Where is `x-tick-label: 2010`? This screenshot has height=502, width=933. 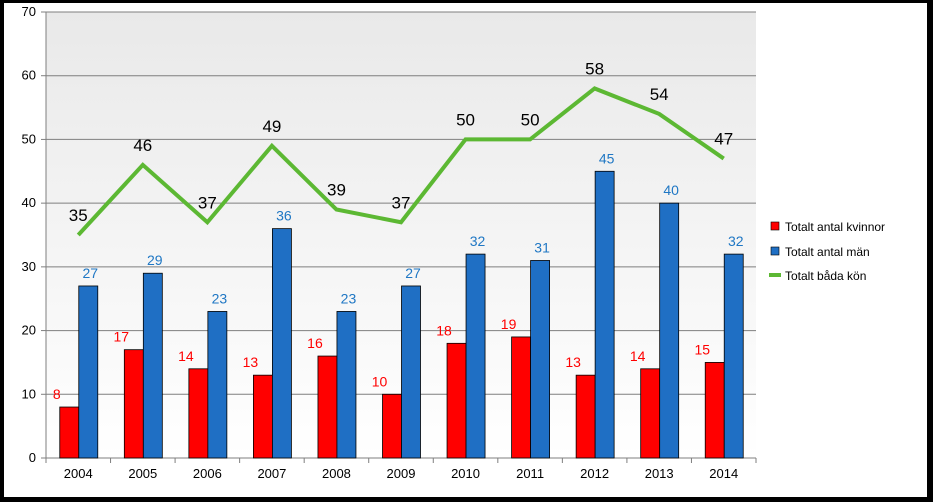
x-tick-label: 2010 is located at coordinates (465, 473).